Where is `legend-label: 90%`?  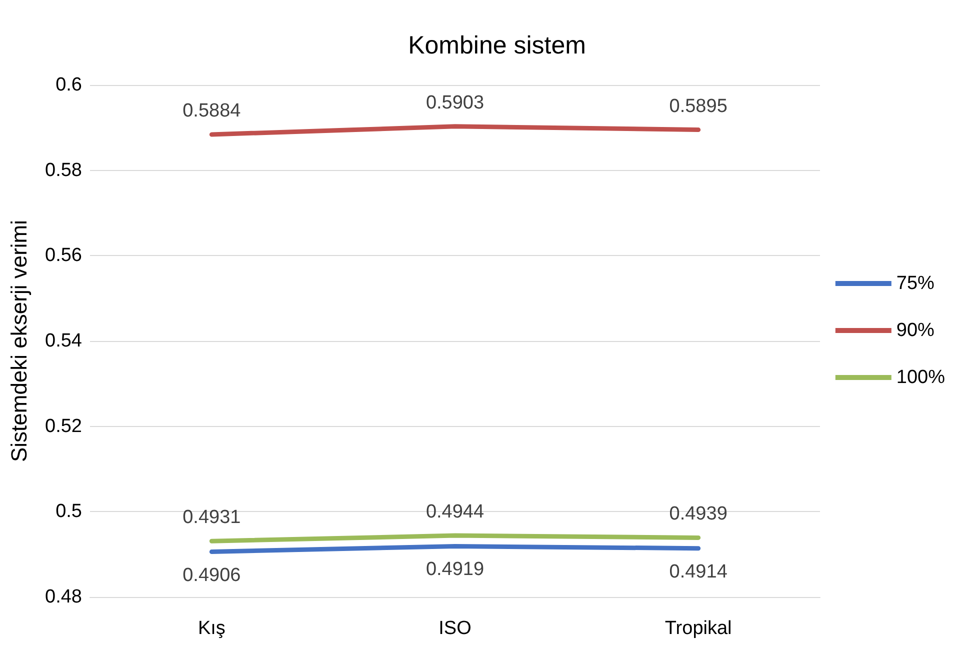
legend-label: 90% is located at coordinates (915, 330).